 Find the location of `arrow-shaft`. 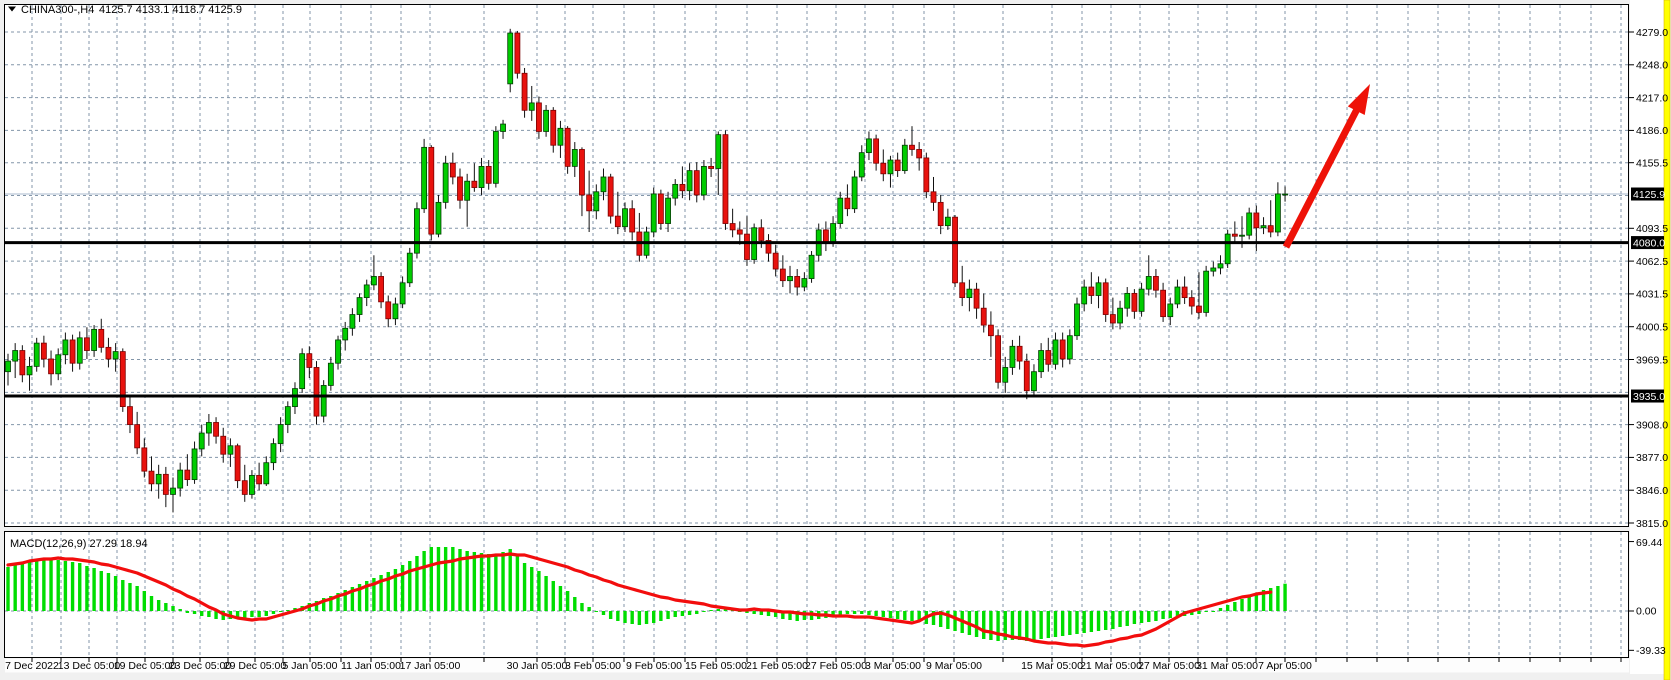

arrow-shaft is located at coordinates (1322, 176).